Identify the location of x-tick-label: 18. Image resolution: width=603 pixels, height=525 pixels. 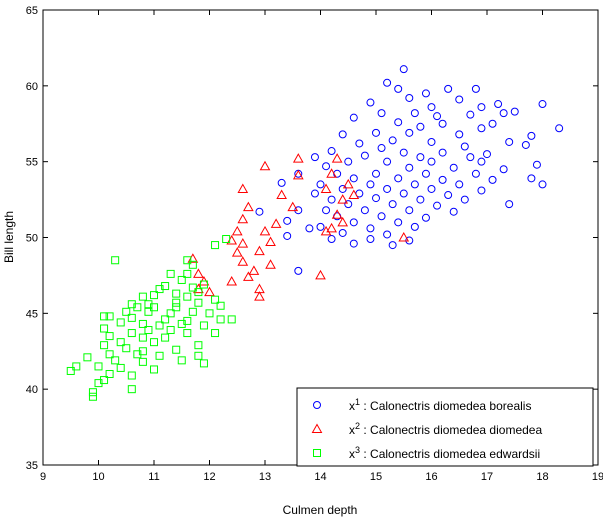
(542, 477).